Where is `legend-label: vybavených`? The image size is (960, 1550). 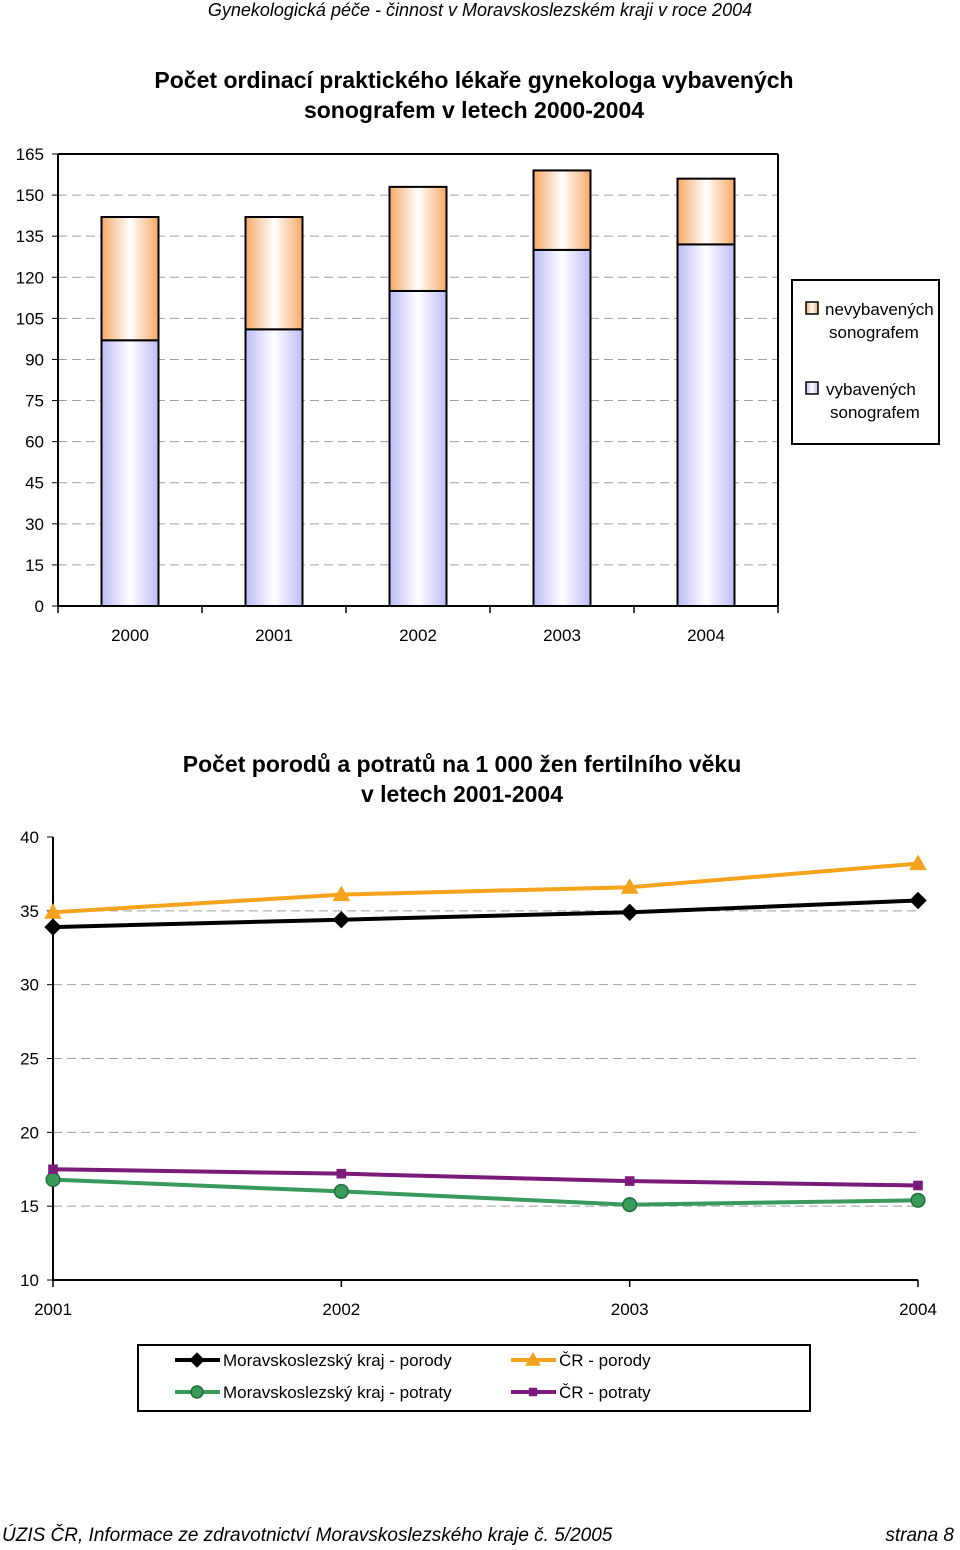
legend-label: vybavených is located at coordinates (871, 389).